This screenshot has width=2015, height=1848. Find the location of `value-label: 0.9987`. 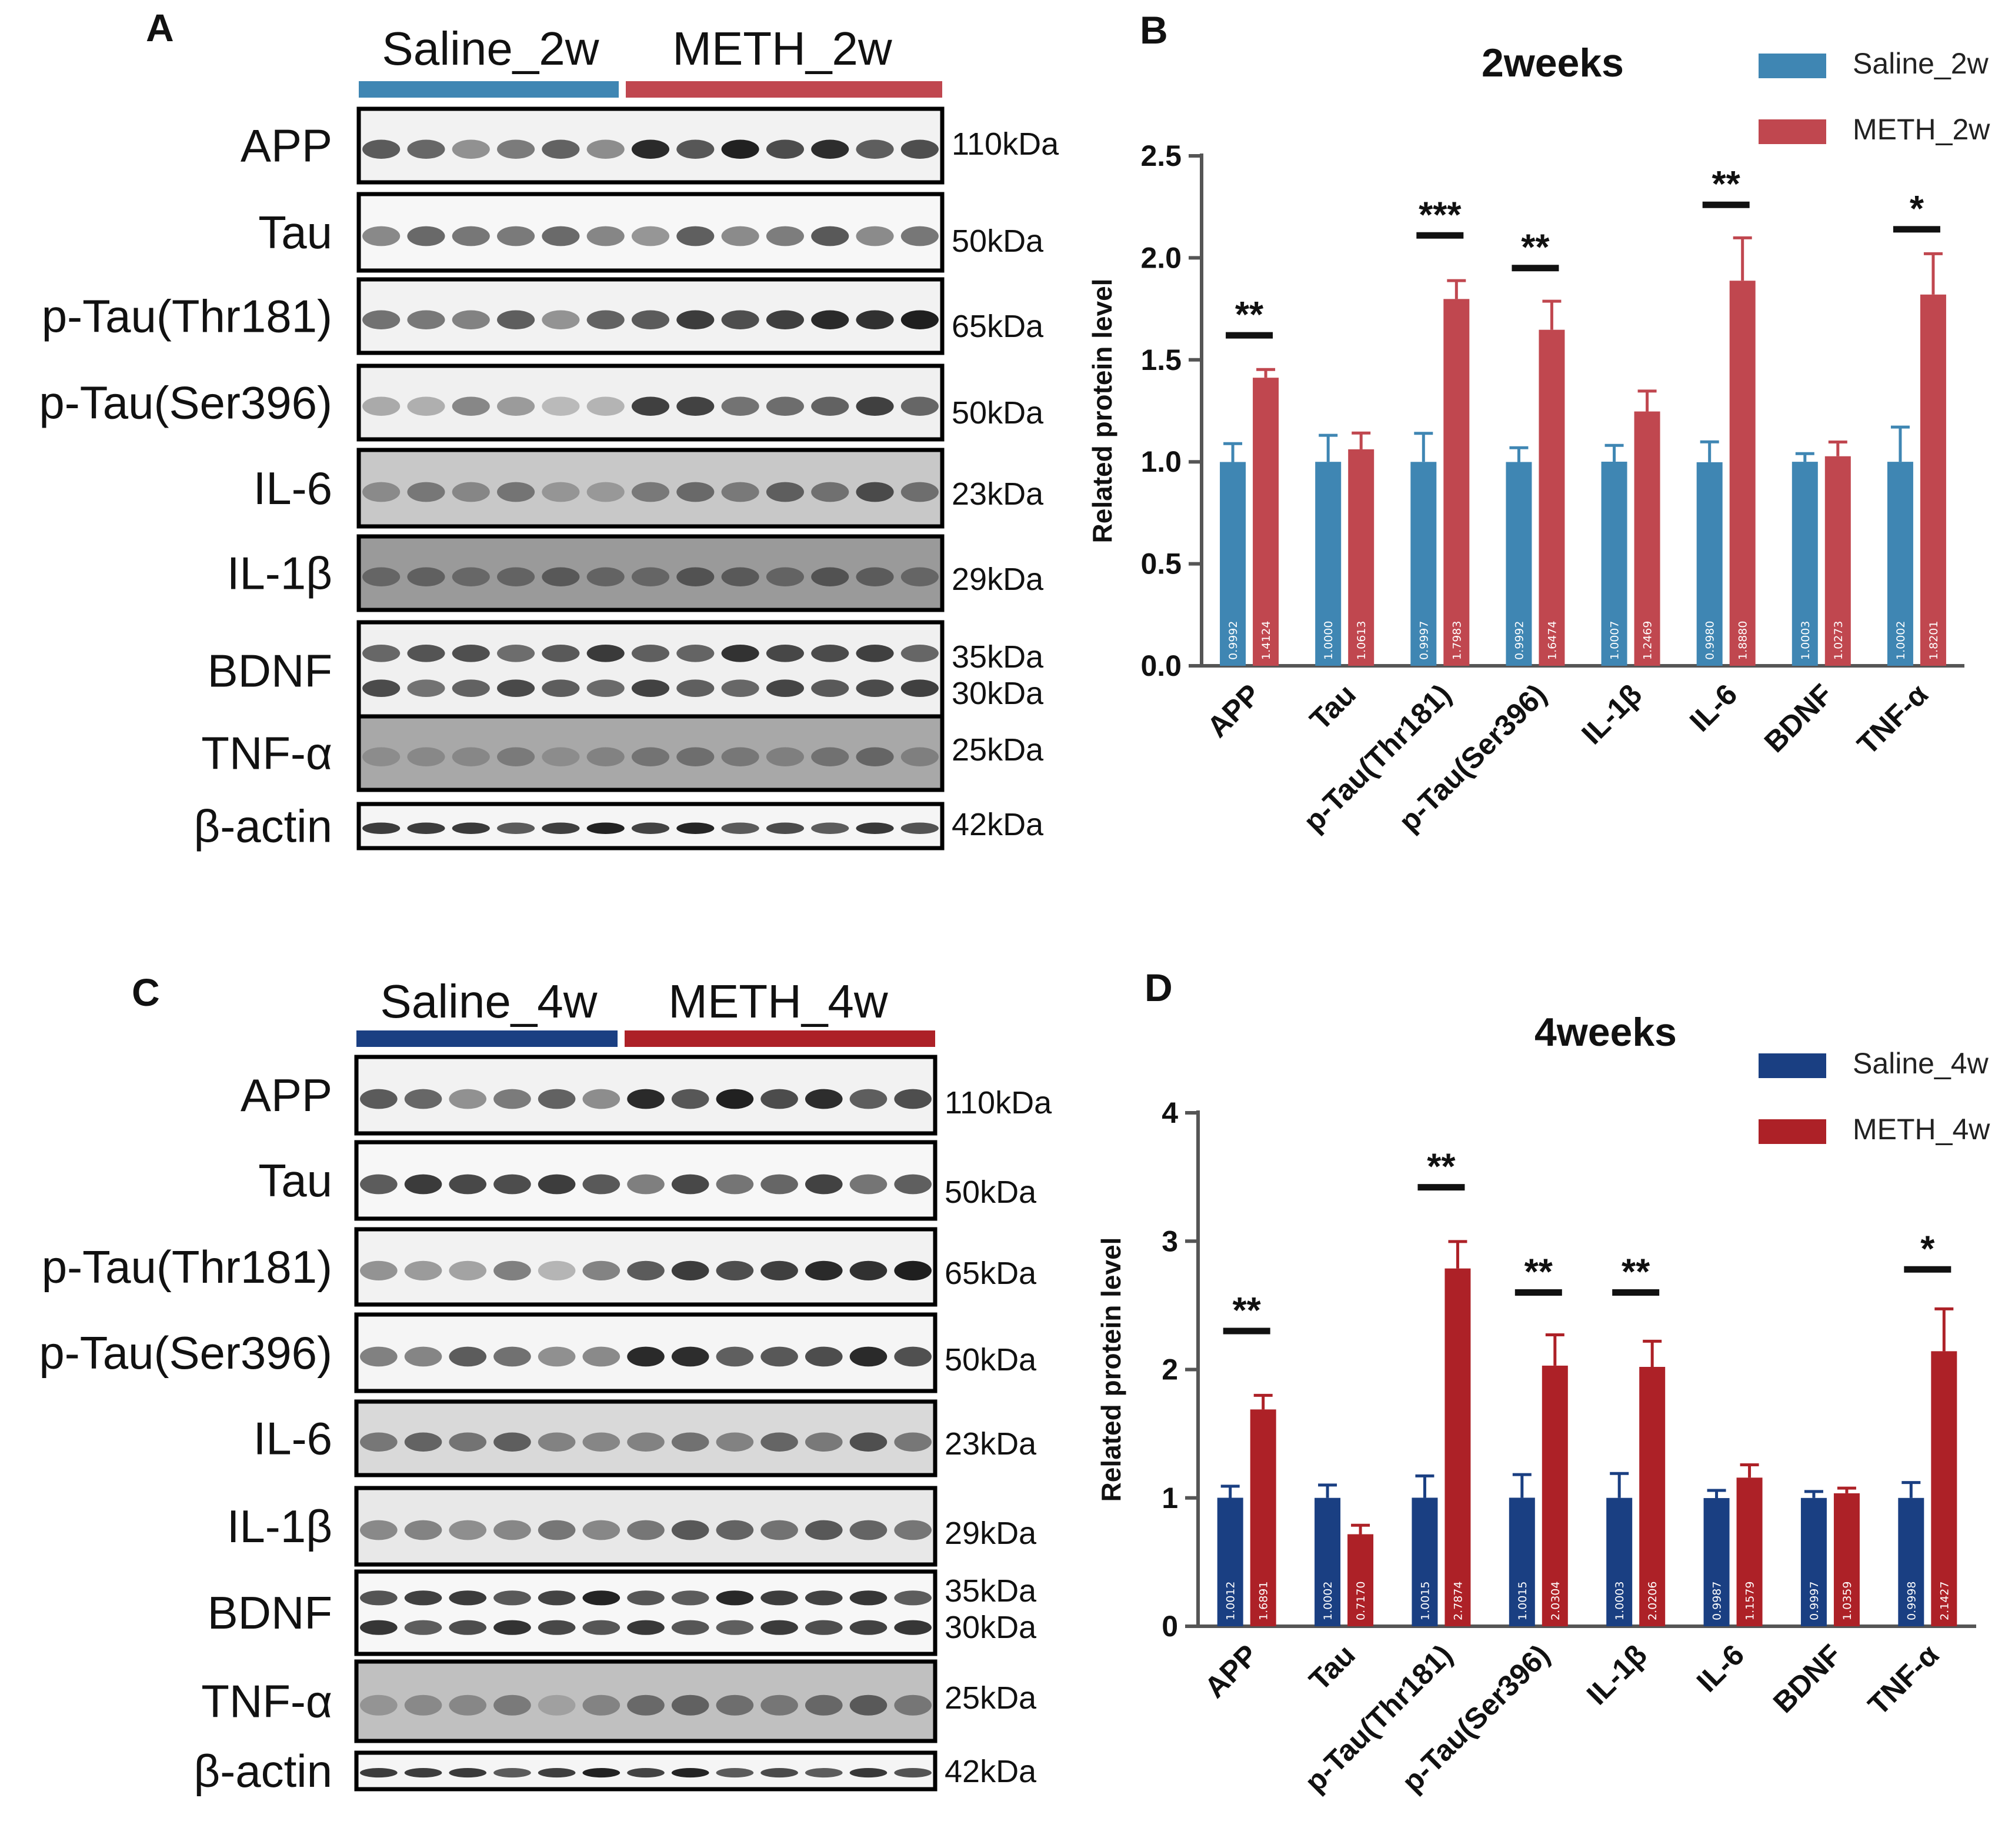

value-label: 0.9987 is located at coordinates (1717, 1601).